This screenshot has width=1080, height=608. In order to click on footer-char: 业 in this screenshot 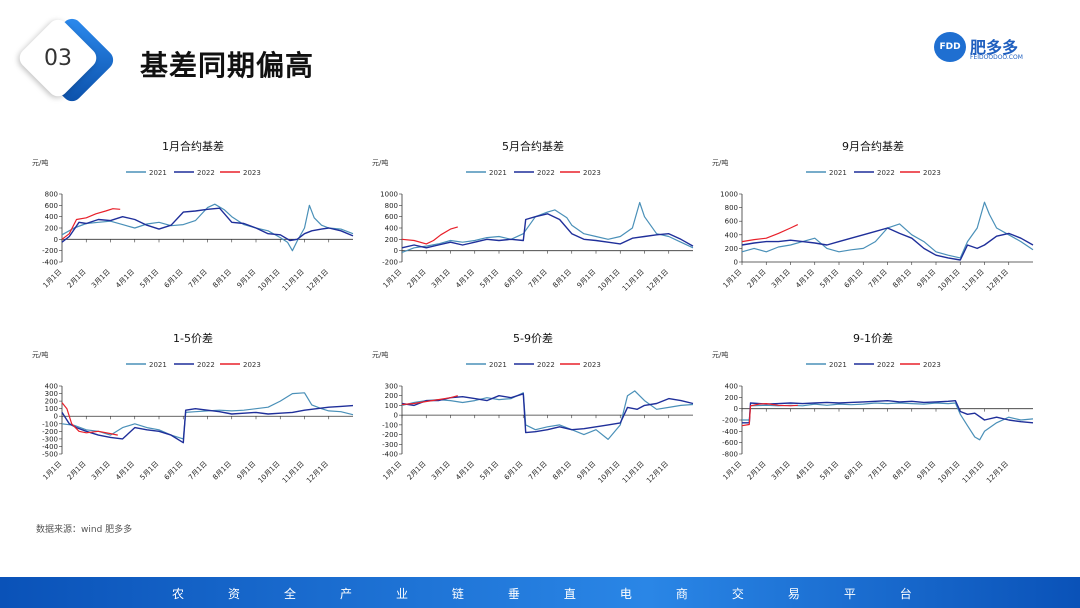, I will do `click(401, 594)`.